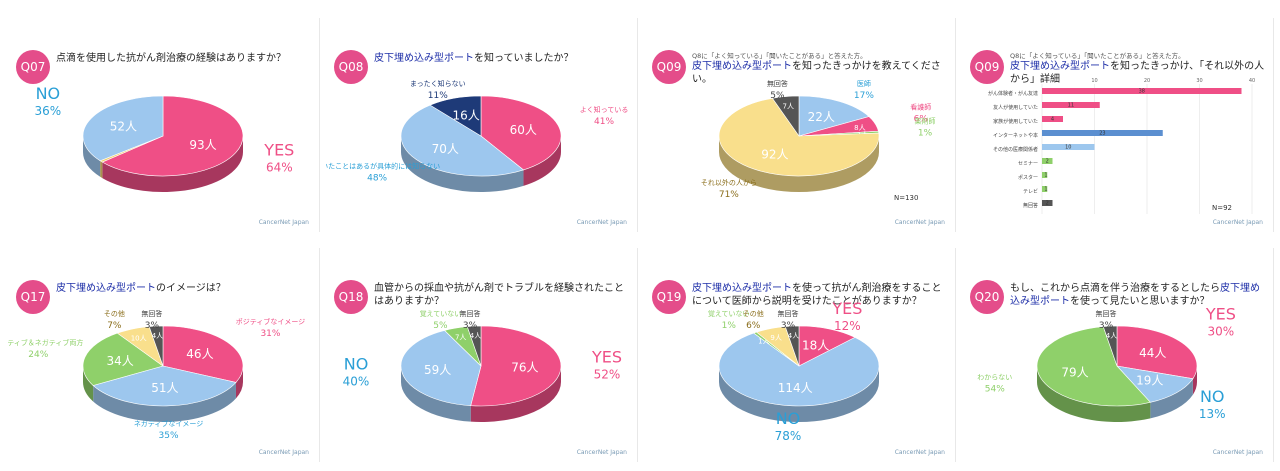 The image size is (1280, 471). Describe the element at coordinates (1094, 81) in the screenshot. I see `chart-label: 10` at that location.